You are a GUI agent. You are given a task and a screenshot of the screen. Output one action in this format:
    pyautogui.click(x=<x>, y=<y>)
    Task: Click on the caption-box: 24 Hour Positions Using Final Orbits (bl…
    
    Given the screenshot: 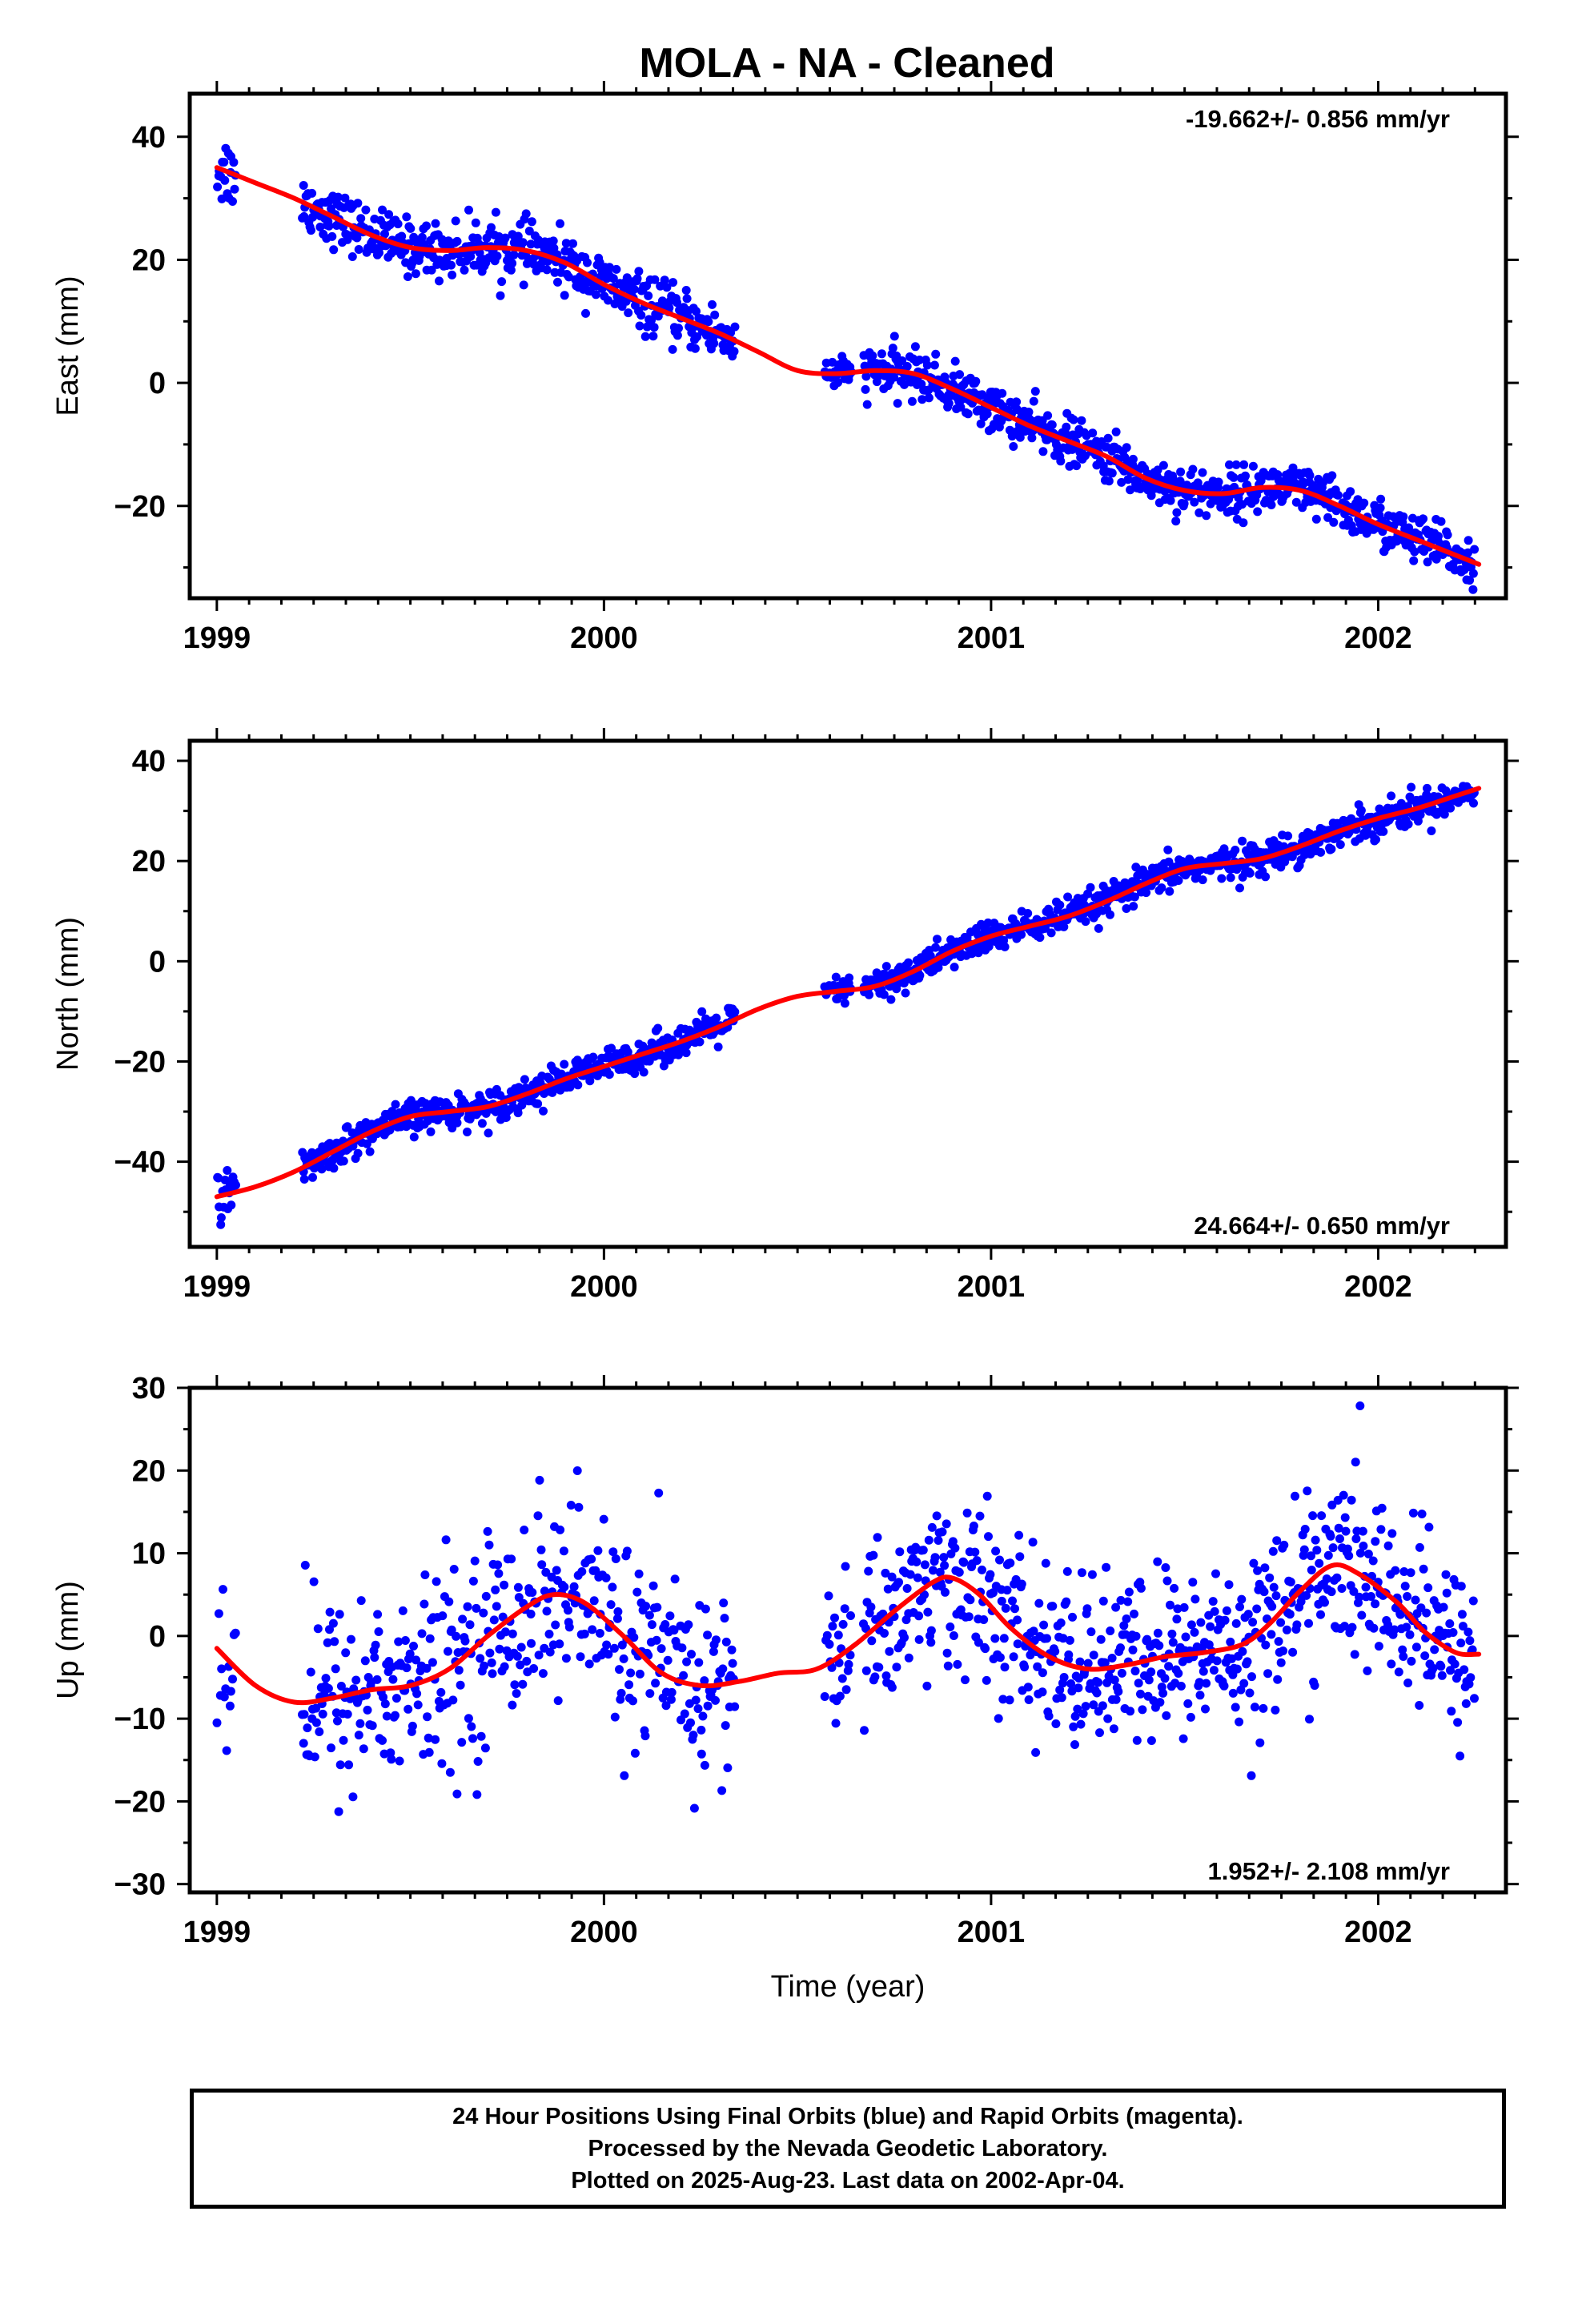 What is the action you would take?
    pyautogui.click(x=848, y=2149)
    